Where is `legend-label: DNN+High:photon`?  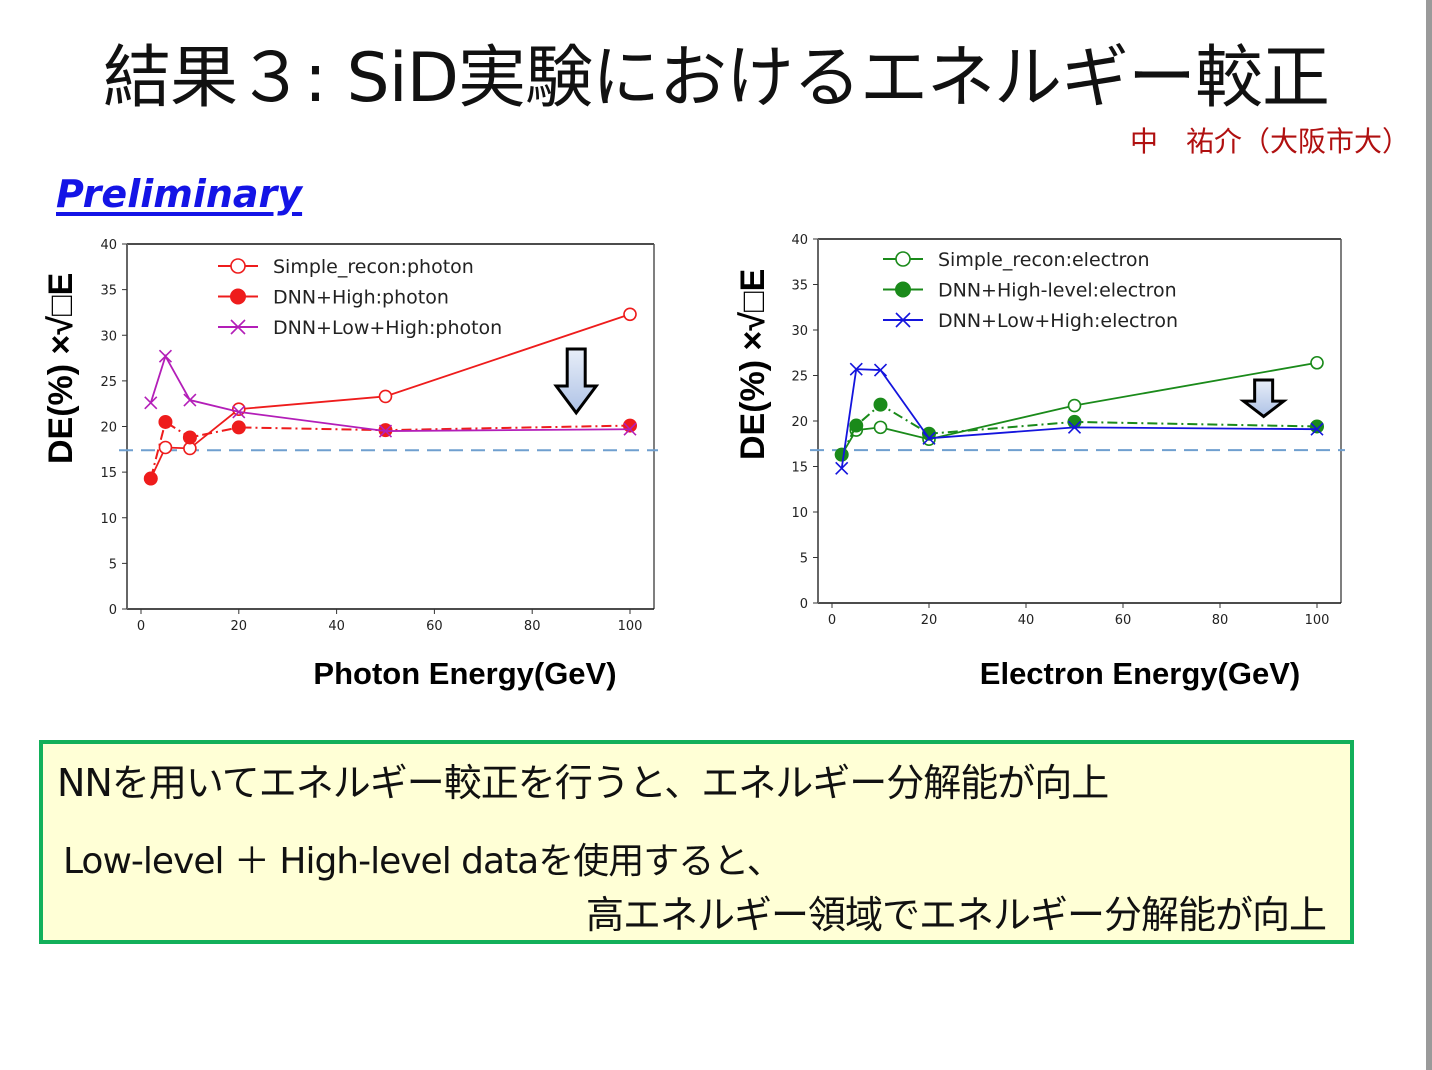 legend-label: DNN+High:photon is located at coordinates (361, 298).